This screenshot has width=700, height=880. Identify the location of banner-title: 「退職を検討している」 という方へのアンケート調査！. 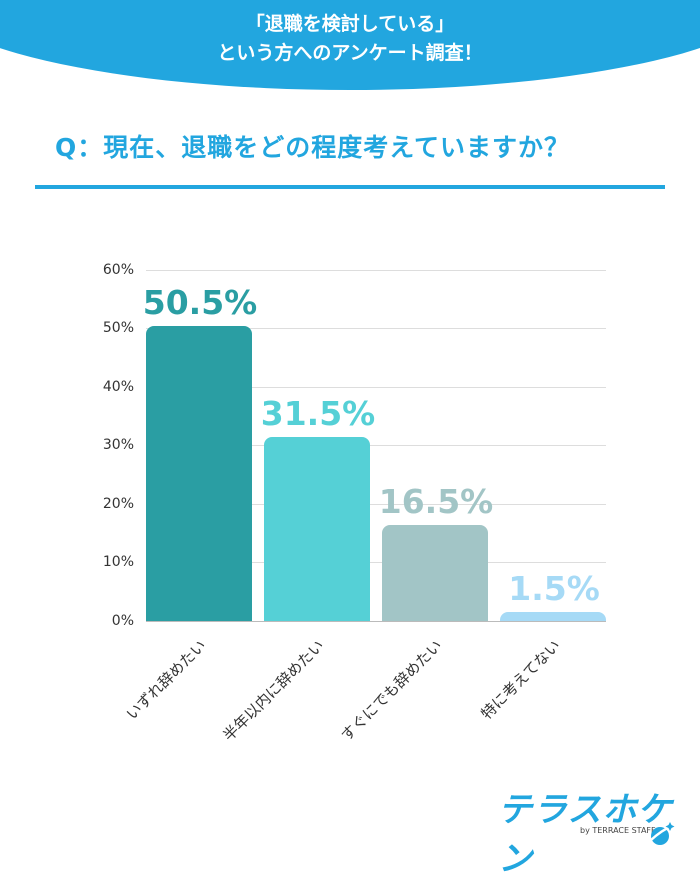
(350, 39).